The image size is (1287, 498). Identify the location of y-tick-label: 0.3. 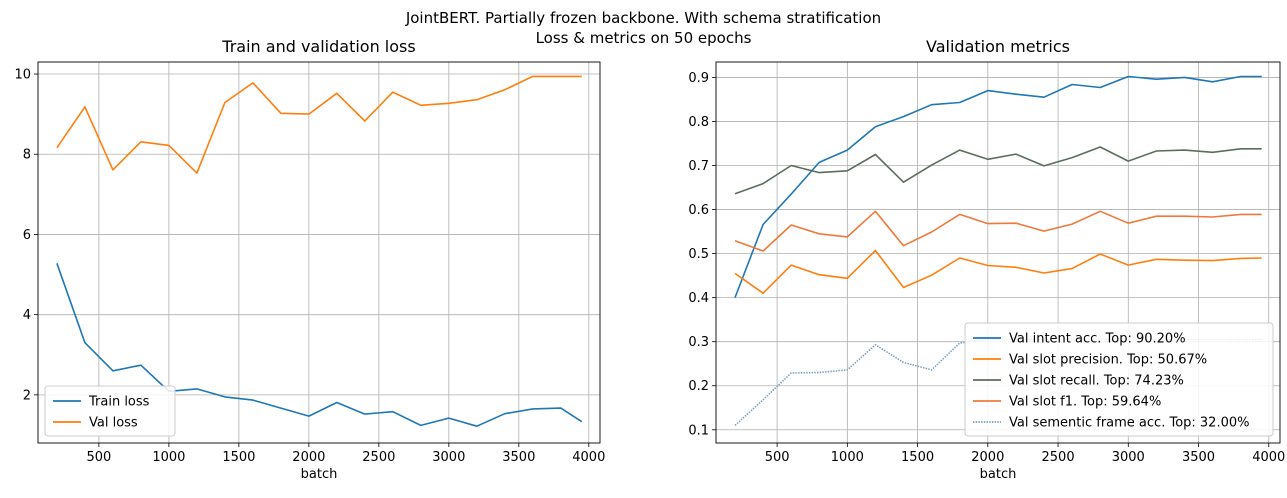
(698, 342).